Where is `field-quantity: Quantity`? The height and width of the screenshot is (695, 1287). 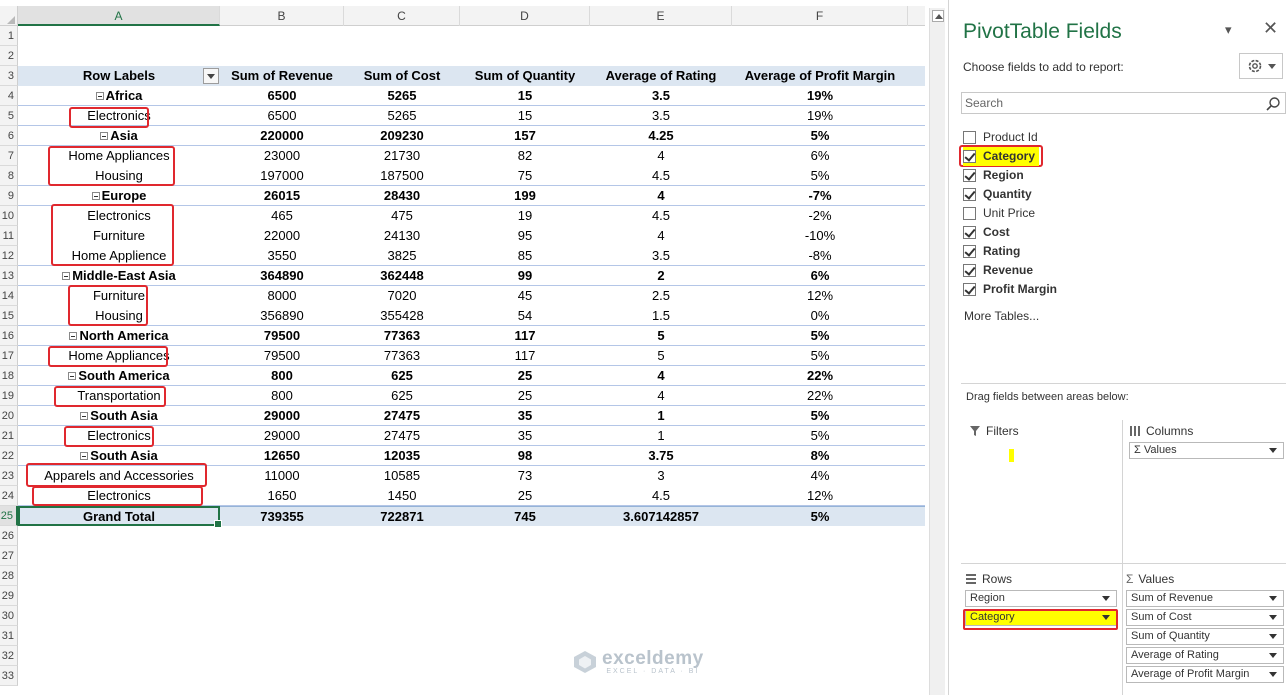 field-quantity: Quantity is located at coordinates (1010, 194).